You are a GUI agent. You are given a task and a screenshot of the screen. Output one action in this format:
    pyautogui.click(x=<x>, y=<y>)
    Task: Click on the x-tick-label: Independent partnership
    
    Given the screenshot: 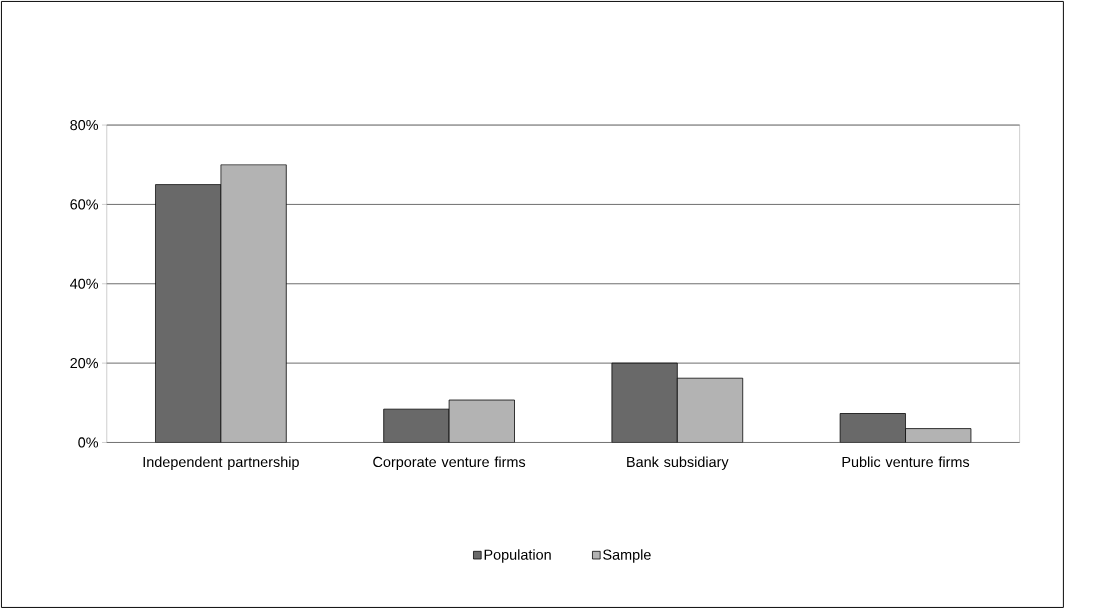 What is the action you would take?
    pyautogui.click(x=221, y=463)
    